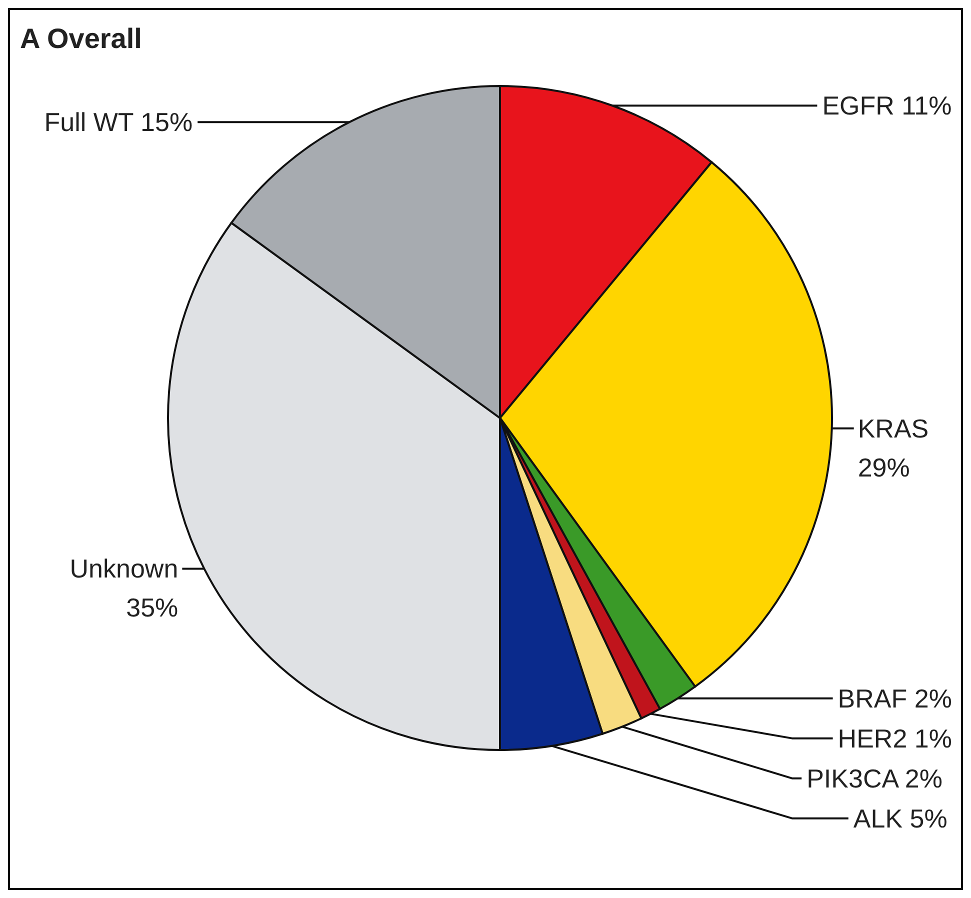 Image resolution: width=971 pixels, height=898 pixels. Describe the element at coordinates (895, 698) in the screenshot. I see `slice-label: BRAF 2%` at that location.